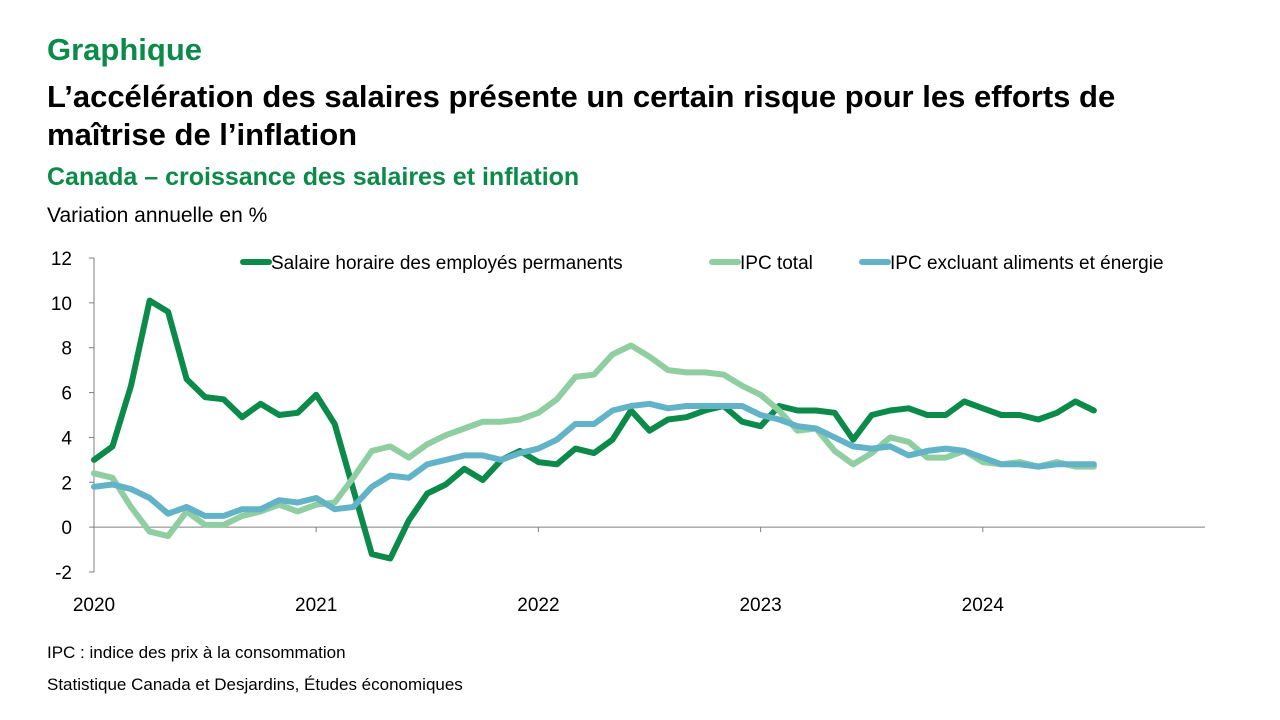 Image resolution: width=1280 pixels, height=720 pixels. What do you see at coordinates (94, 605) in the screenshot?
I see `x-tick-label: 2020` at bounding box center [94, 605].